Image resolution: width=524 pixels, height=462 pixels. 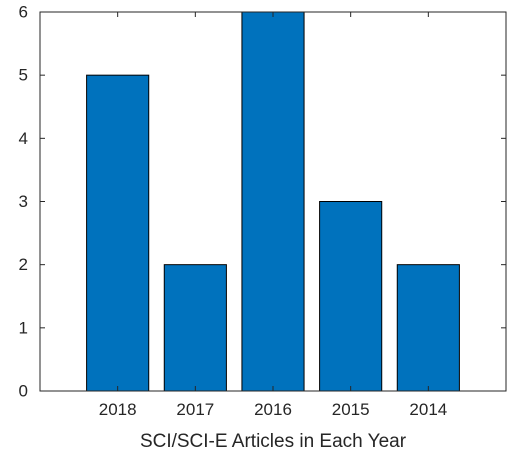 I want to click on y-tick-label: 3, so click(x=23, y=201).